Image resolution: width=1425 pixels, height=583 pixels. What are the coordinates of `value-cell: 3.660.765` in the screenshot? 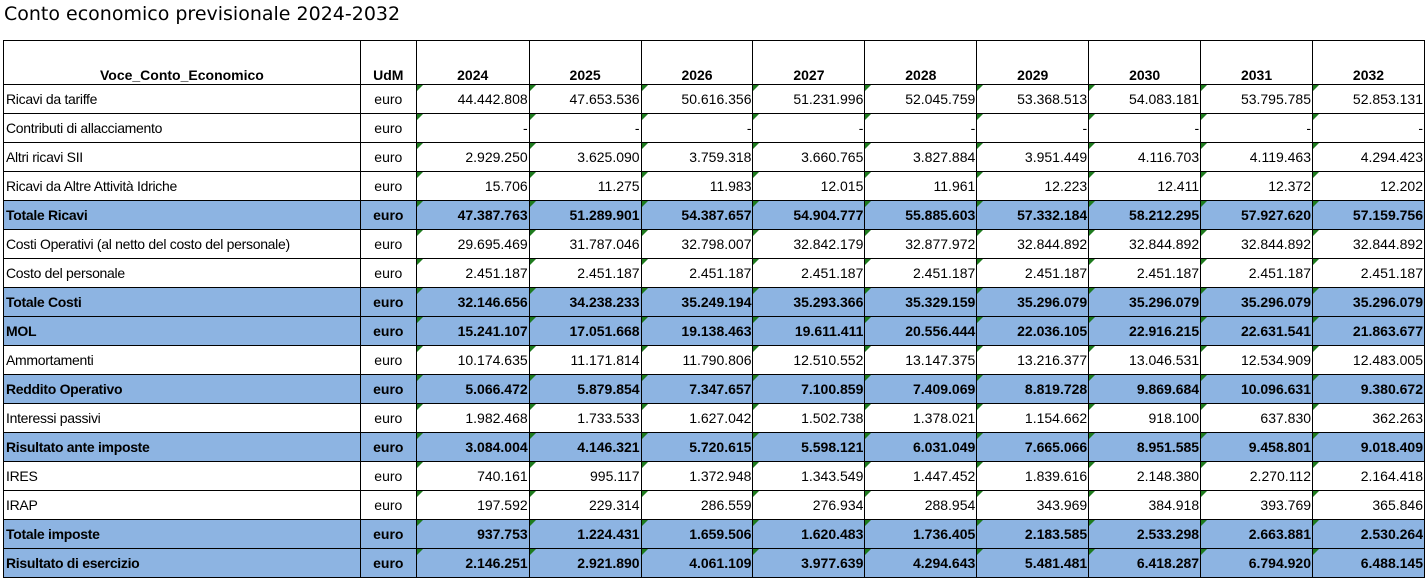 It's located at (809, 157).